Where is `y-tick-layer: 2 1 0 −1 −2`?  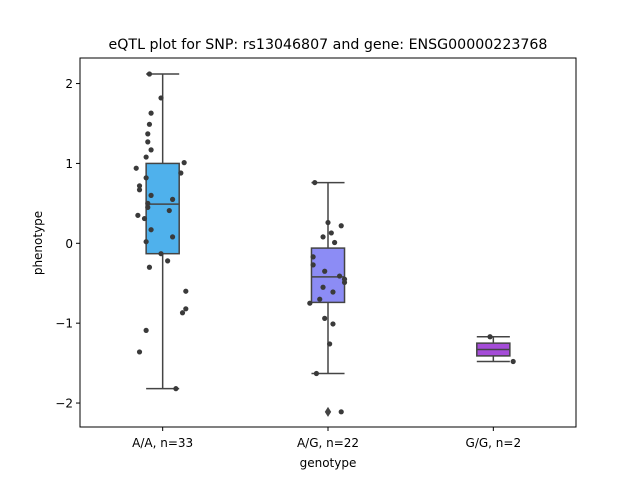 y-tick-layer: 2 1 0 −1 −2 is located at coordinates (67, 244).